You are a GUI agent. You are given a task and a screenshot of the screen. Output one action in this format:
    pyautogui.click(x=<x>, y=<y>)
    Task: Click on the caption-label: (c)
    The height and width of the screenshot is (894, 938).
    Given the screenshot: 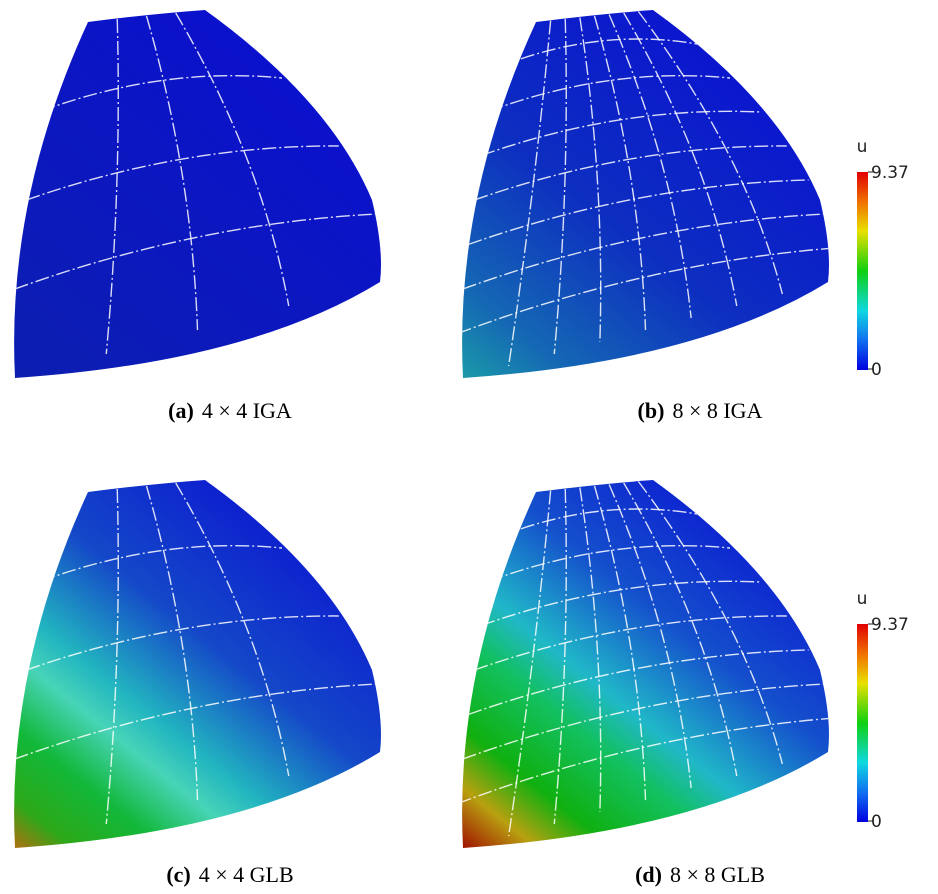 What is the action you would take?
    pyautogui.click(x=178, y=874)
    